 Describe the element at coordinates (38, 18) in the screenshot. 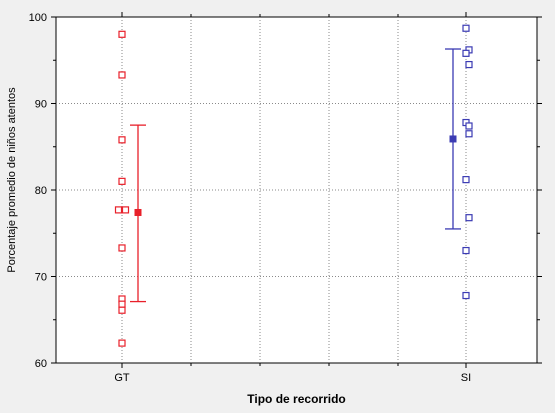

I see `y-tick-label: 100` at that location.